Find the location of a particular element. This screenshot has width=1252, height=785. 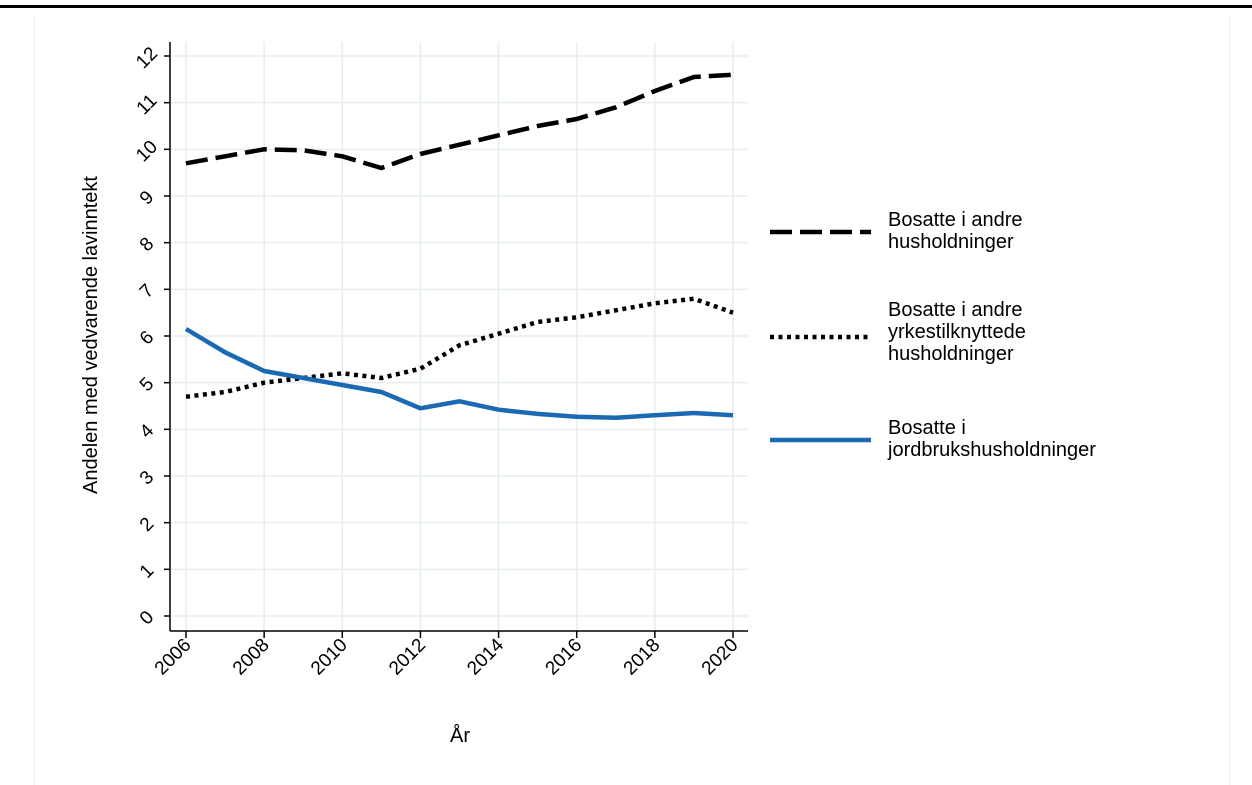

y-tick-label: 0 is located at coordinates (147, 618).